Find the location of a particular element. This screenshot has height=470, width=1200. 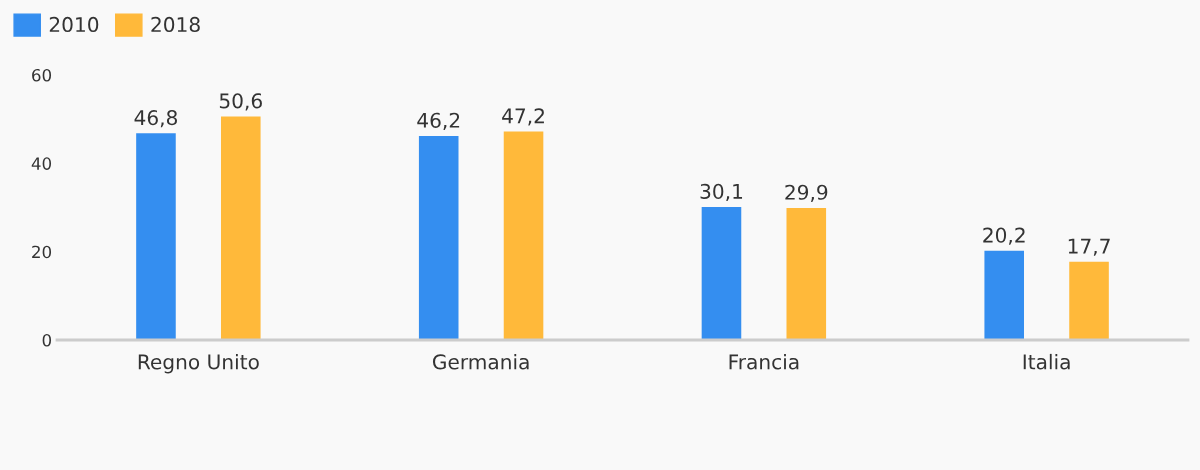

y-tick-label: 0 is located at coordinates (47, 340).